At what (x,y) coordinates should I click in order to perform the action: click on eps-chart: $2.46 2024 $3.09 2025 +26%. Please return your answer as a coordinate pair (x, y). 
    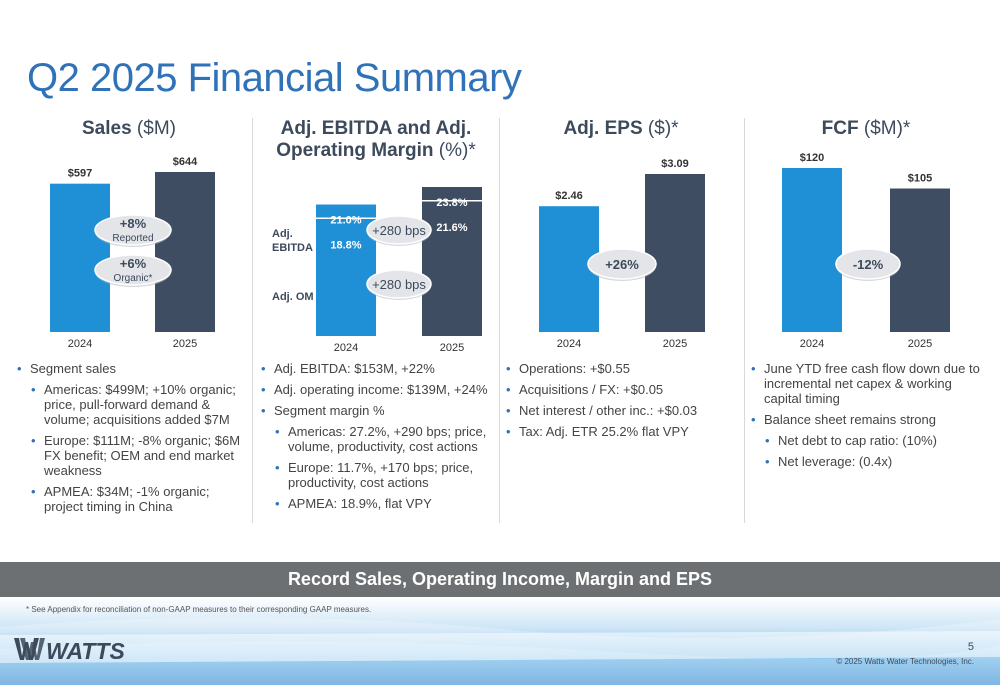
    Looking at the image, I should click on (622, 254).